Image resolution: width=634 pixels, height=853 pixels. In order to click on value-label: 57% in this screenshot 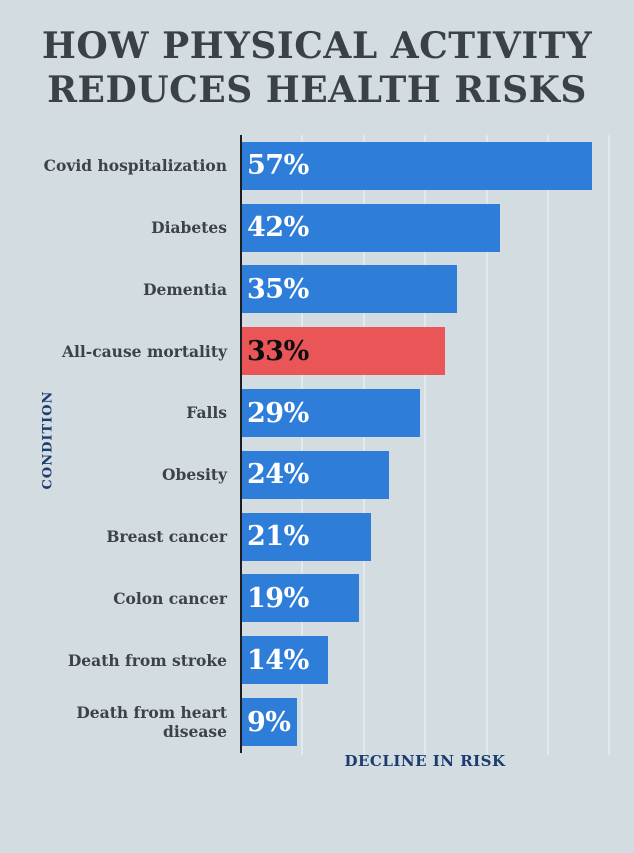, I will do `click(278, 166)`.